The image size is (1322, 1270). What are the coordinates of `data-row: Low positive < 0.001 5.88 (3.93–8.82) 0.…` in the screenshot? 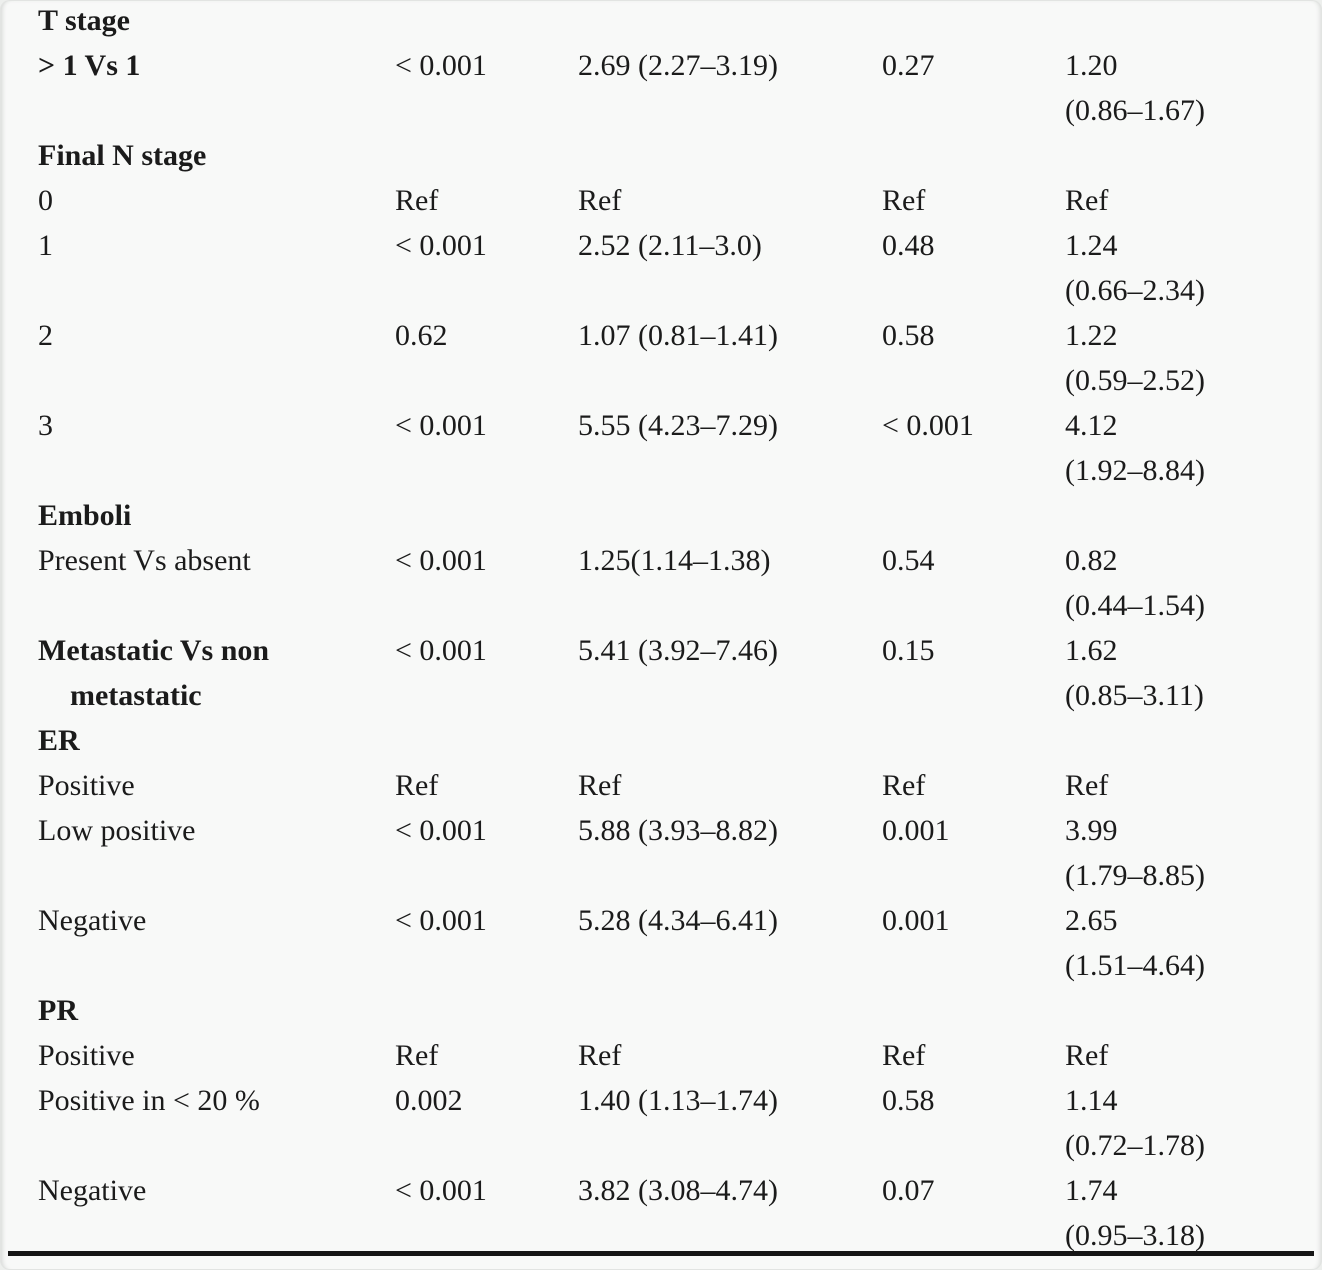 It's located at (679, 853).